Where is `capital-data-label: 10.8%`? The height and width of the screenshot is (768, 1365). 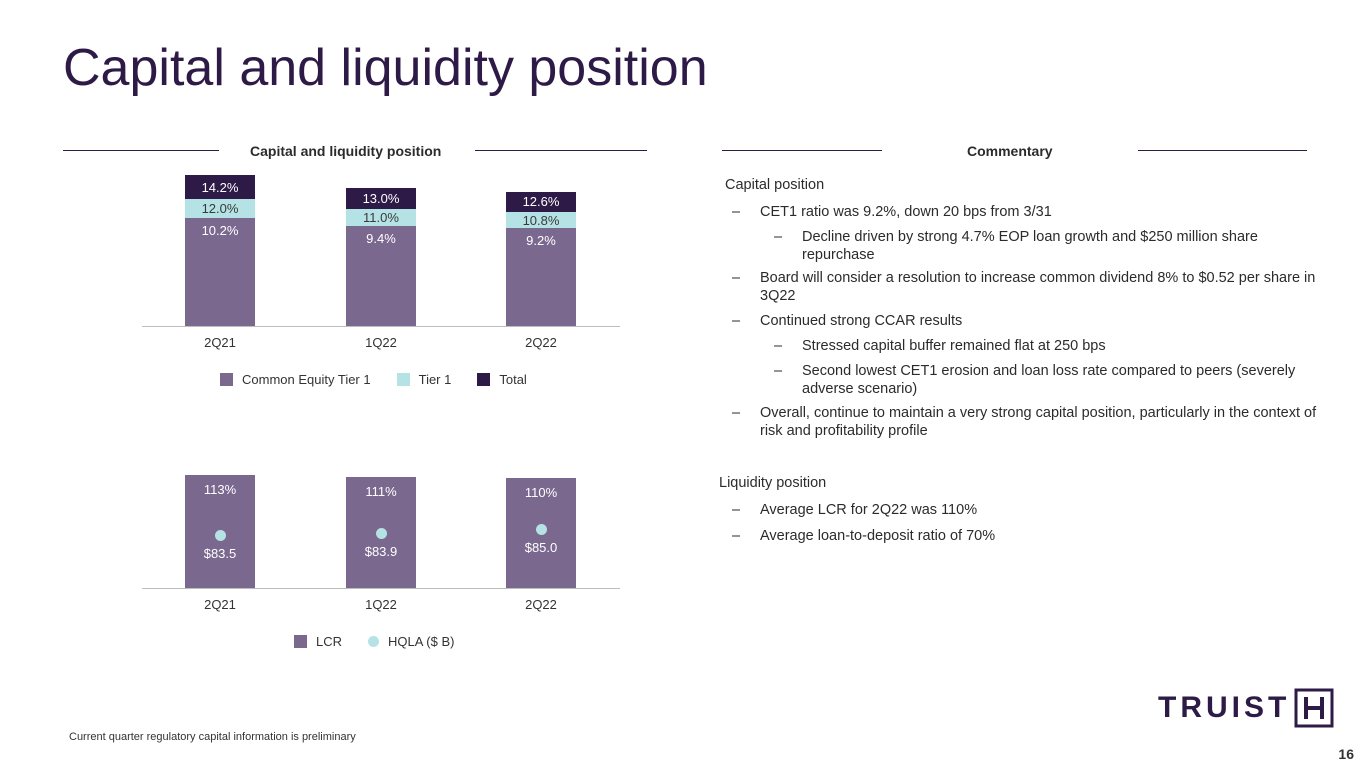
capital-data-label: 10.8% is located at coordinates (541, 220).